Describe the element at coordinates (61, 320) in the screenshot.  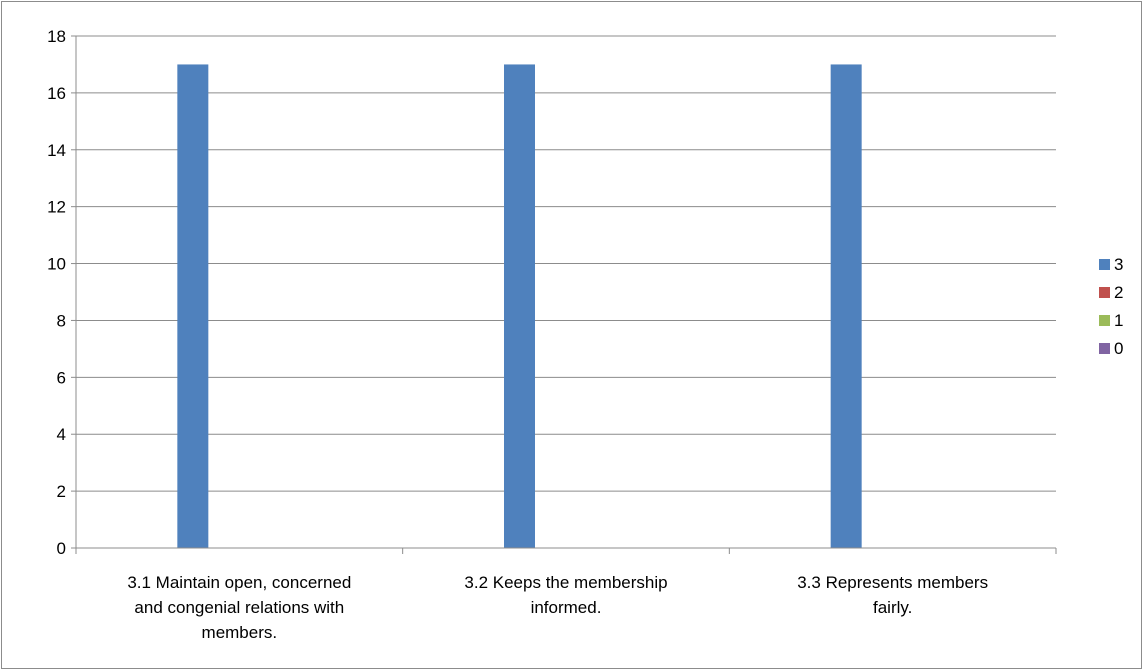
I see `y-tick-label: 8` at that location.